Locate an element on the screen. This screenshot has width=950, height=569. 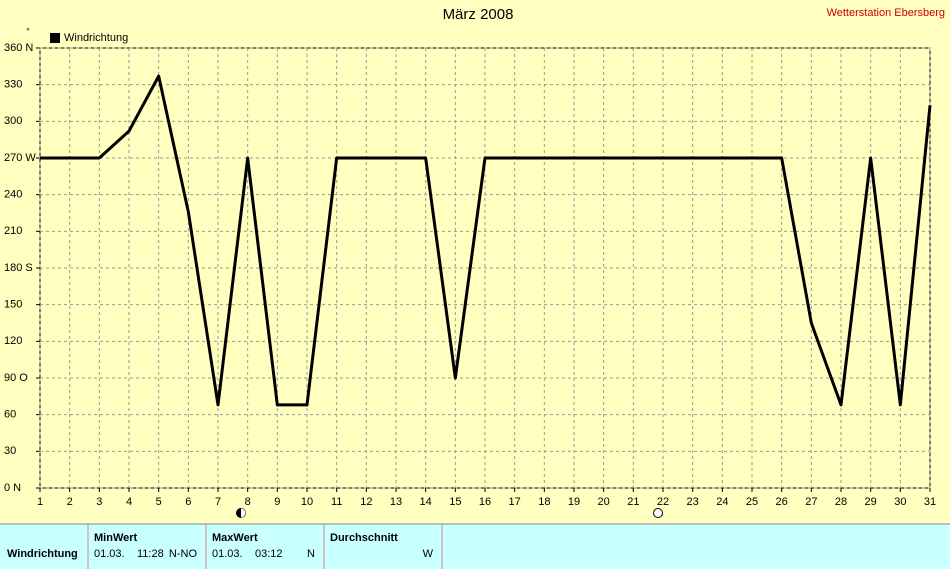
x-tick-label: 20 is located at coordinates (604, 502).